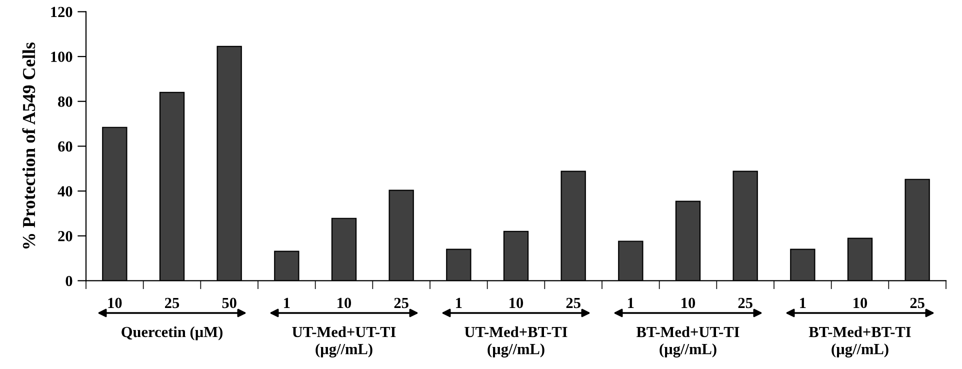 The width and height of the screenshot is (962, 369). I want to click on y-tick-label: 120, so click(61, 12).